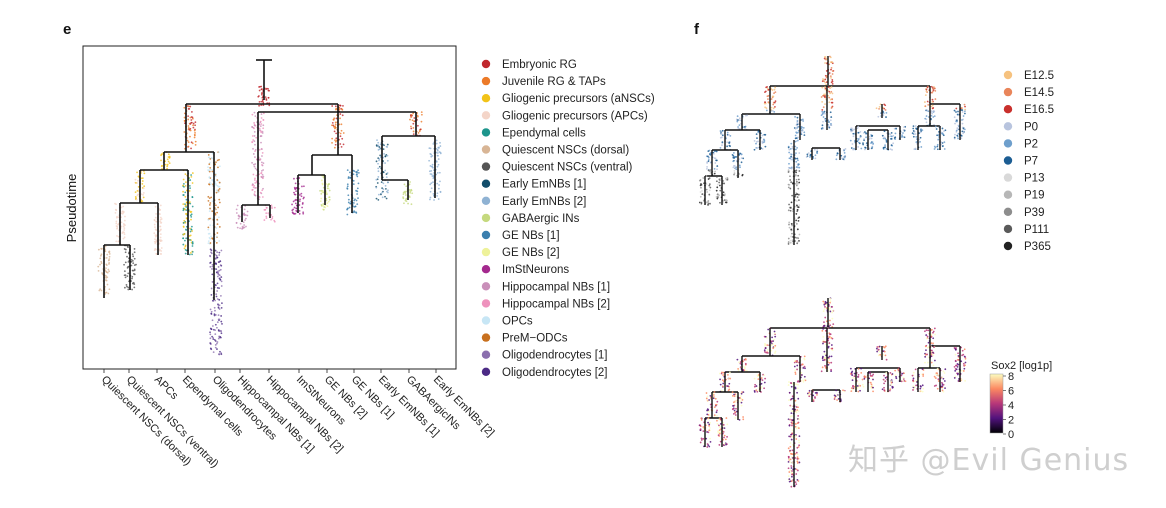 The width and height of the screenshot is (1166, 508). Describe the element at coordinates (1008, 160) in the screenshot. I see `panel-f-legend-item-marker` at that location.